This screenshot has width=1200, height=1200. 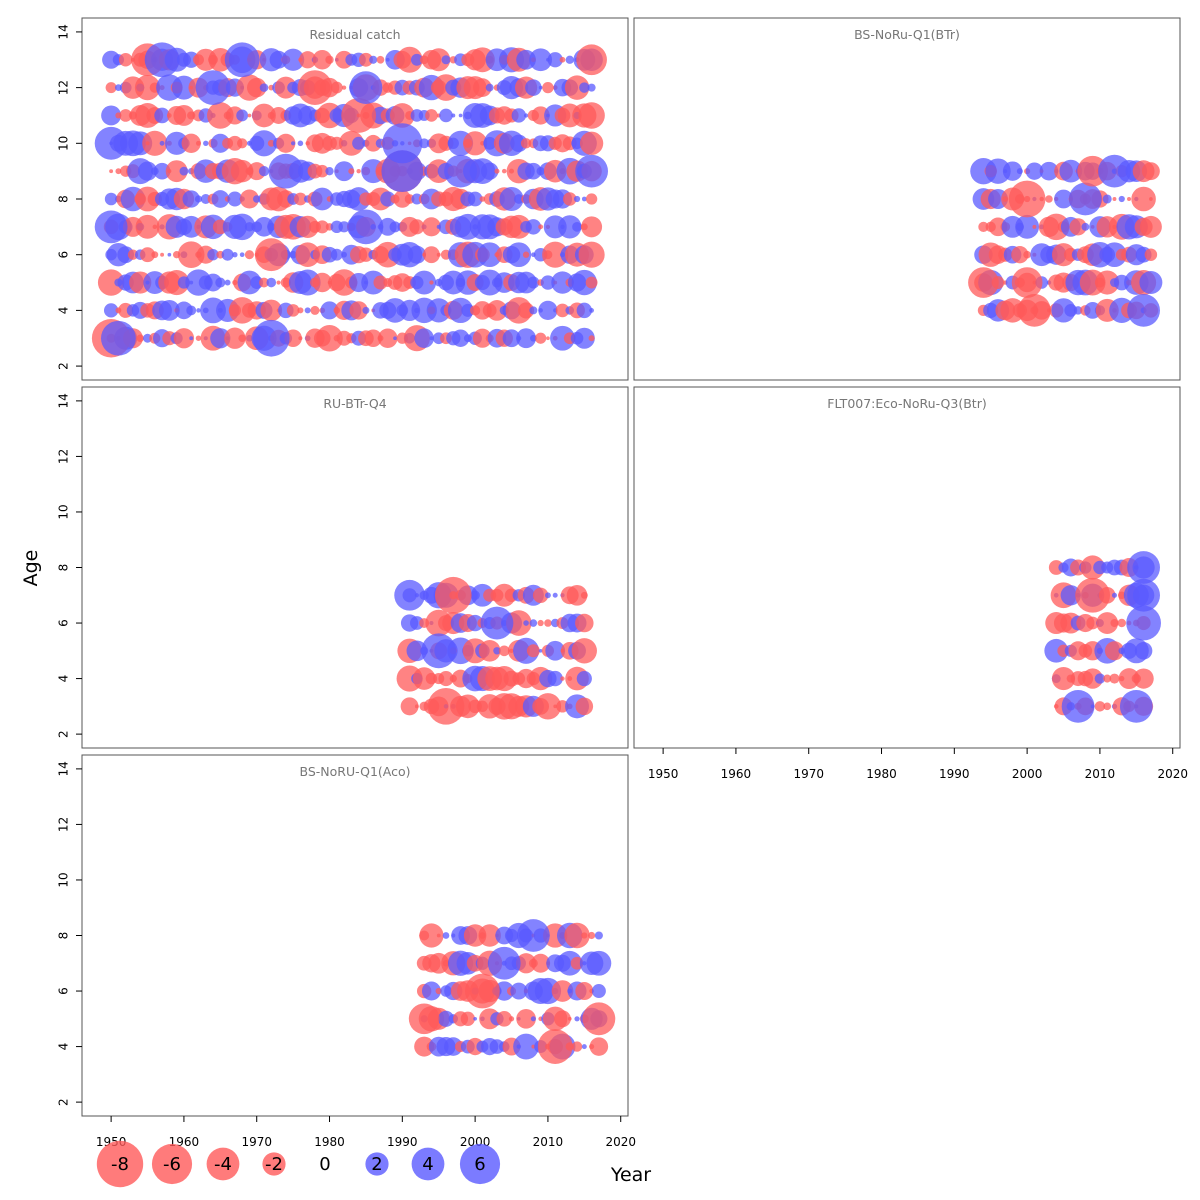 What do you see at coordinates (64, 87) in the screenshot?
I see `y-tick-label: 12` at bounding box center [64, 87].